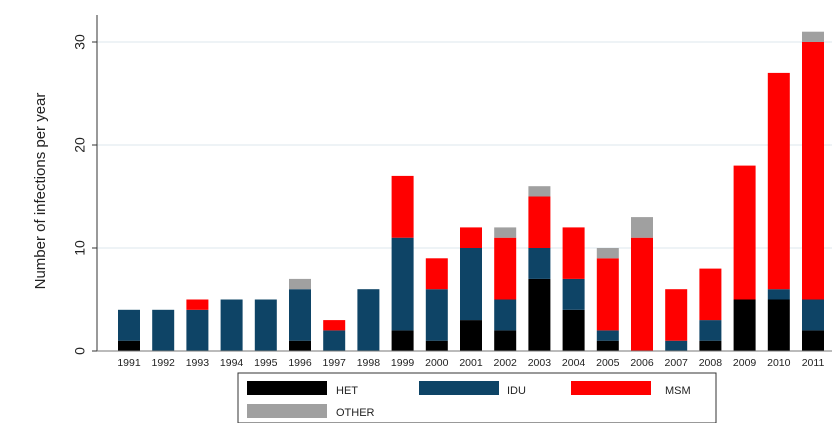  Describe the element at coordinates (677, 363) in the screenshot. I see `x-tick-label: 2007` at that location.